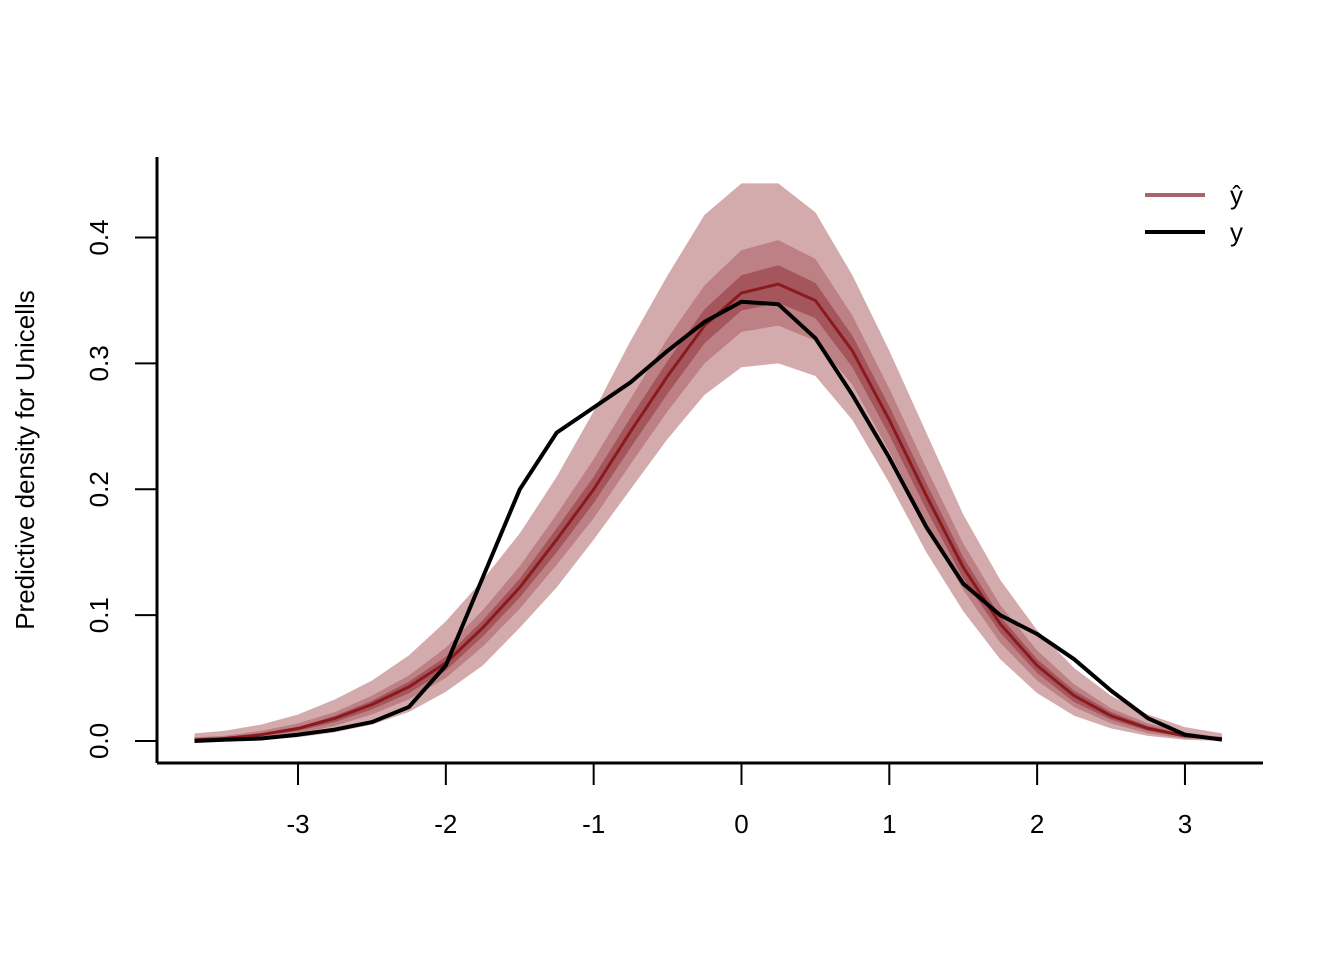 This screenshot has width=1344, height=965. What do you see at coordinates (99, 615) in the screenshot?
I see `y-tick-label: 0.1` at bounding box center [99, 615].